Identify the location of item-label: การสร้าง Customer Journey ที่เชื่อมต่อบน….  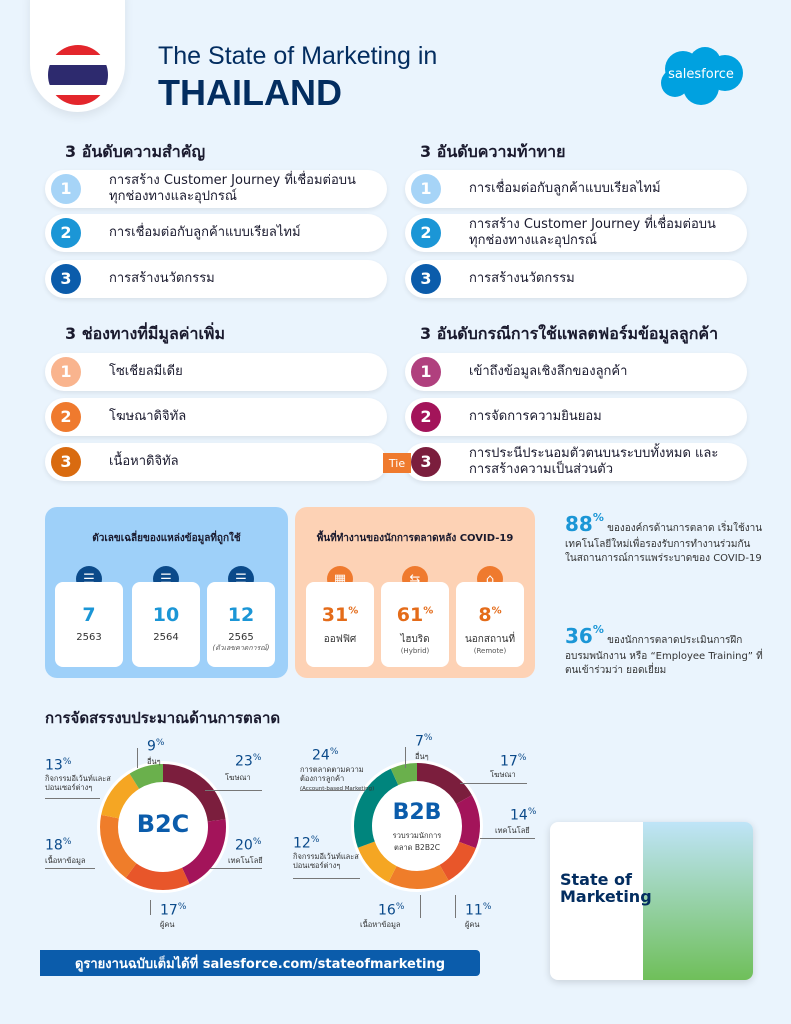
(592, 232).